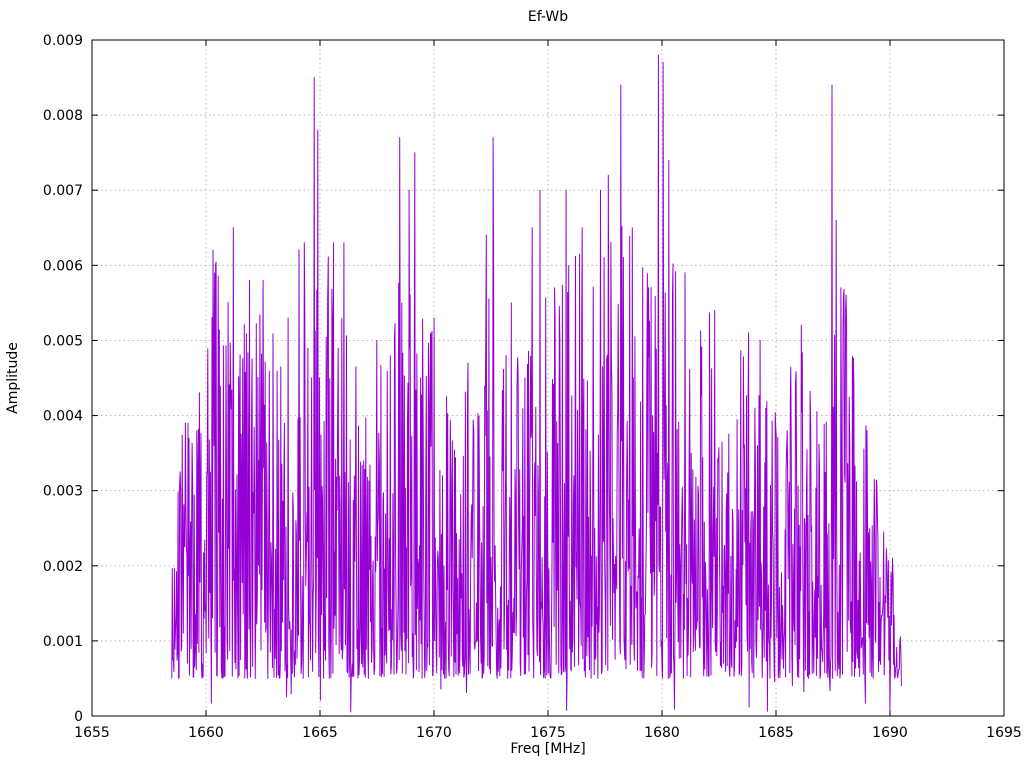 The image size is (1024, 768). What do you see at coordinates (320, 733) in the screenshot?
I see `x-tick-label: 1665` at bounding box center [320, 733].